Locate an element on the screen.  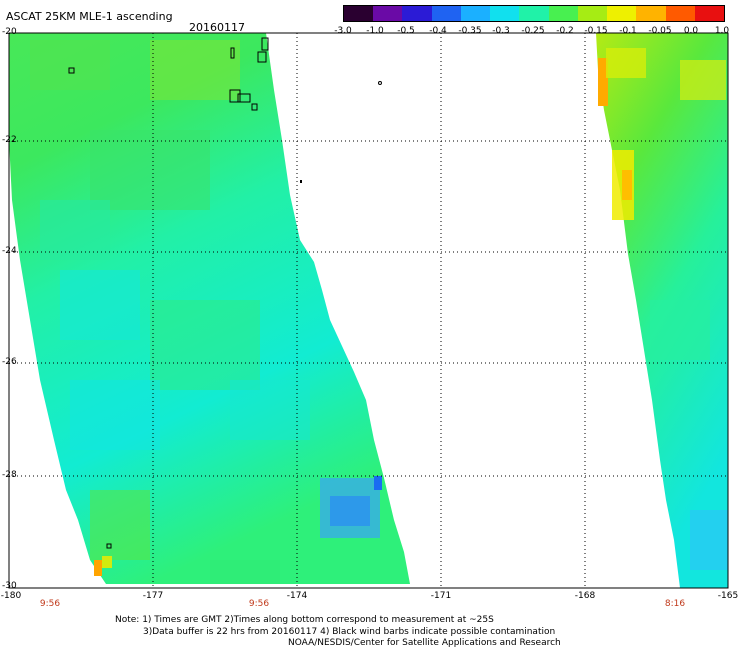
colorbar is located at coordinates (534, 13).